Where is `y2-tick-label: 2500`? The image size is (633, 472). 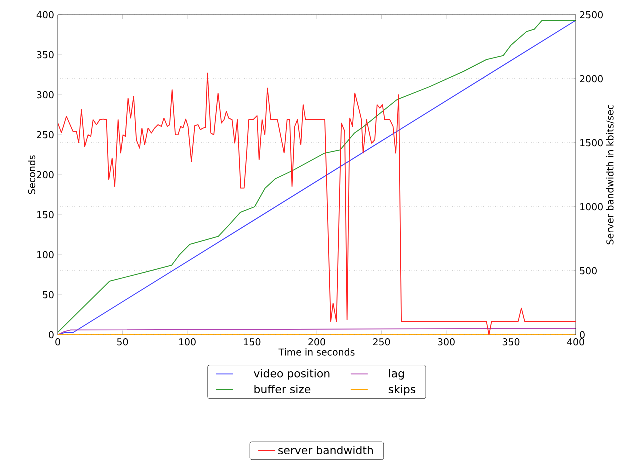
y2-tick-label: 2500 is located at coordinates (591, 15).